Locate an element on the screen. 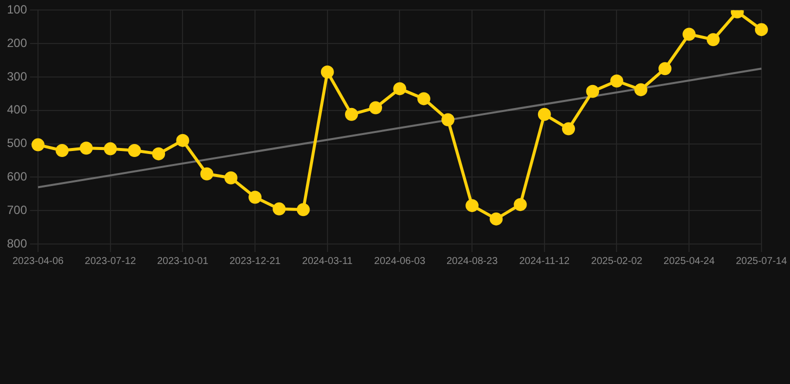 Image resolution: width=790 pixels, height=384 pixels. x-tick-label: 2024-11-12 is located at coordinates (544, 261).